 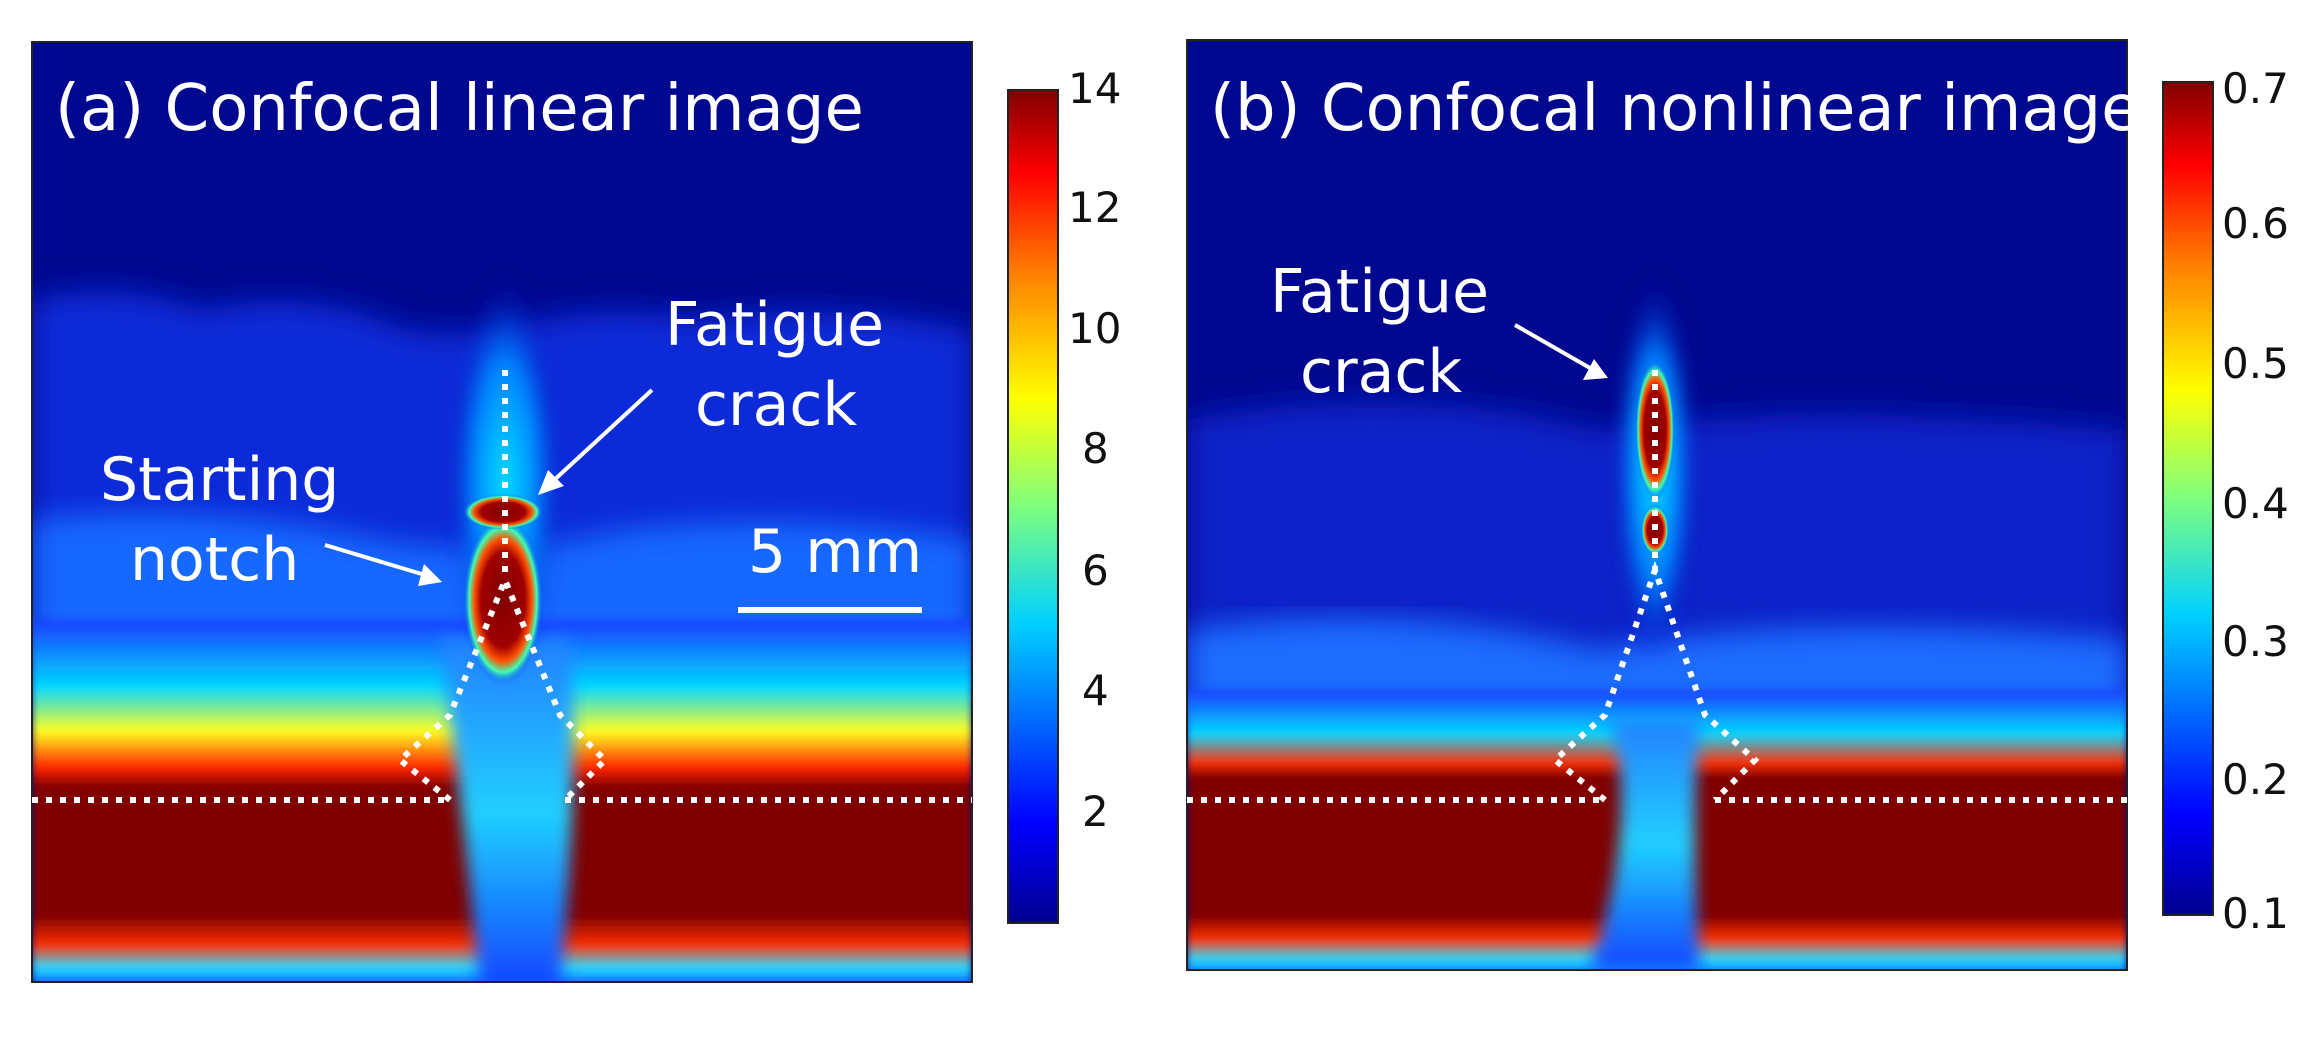 I want to click on fatigue-crack-label-a-1: Fatigue, so click(x=774, y=325).